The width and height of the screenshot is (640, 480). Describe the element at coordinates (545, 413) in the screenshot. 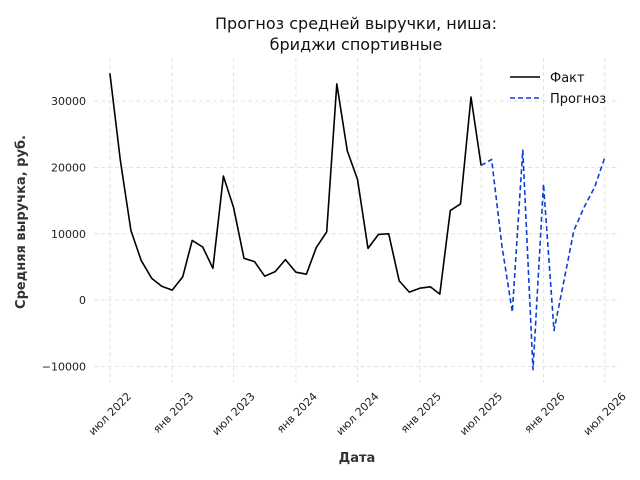

I see `x-tick-label: янв 2026` at that location.